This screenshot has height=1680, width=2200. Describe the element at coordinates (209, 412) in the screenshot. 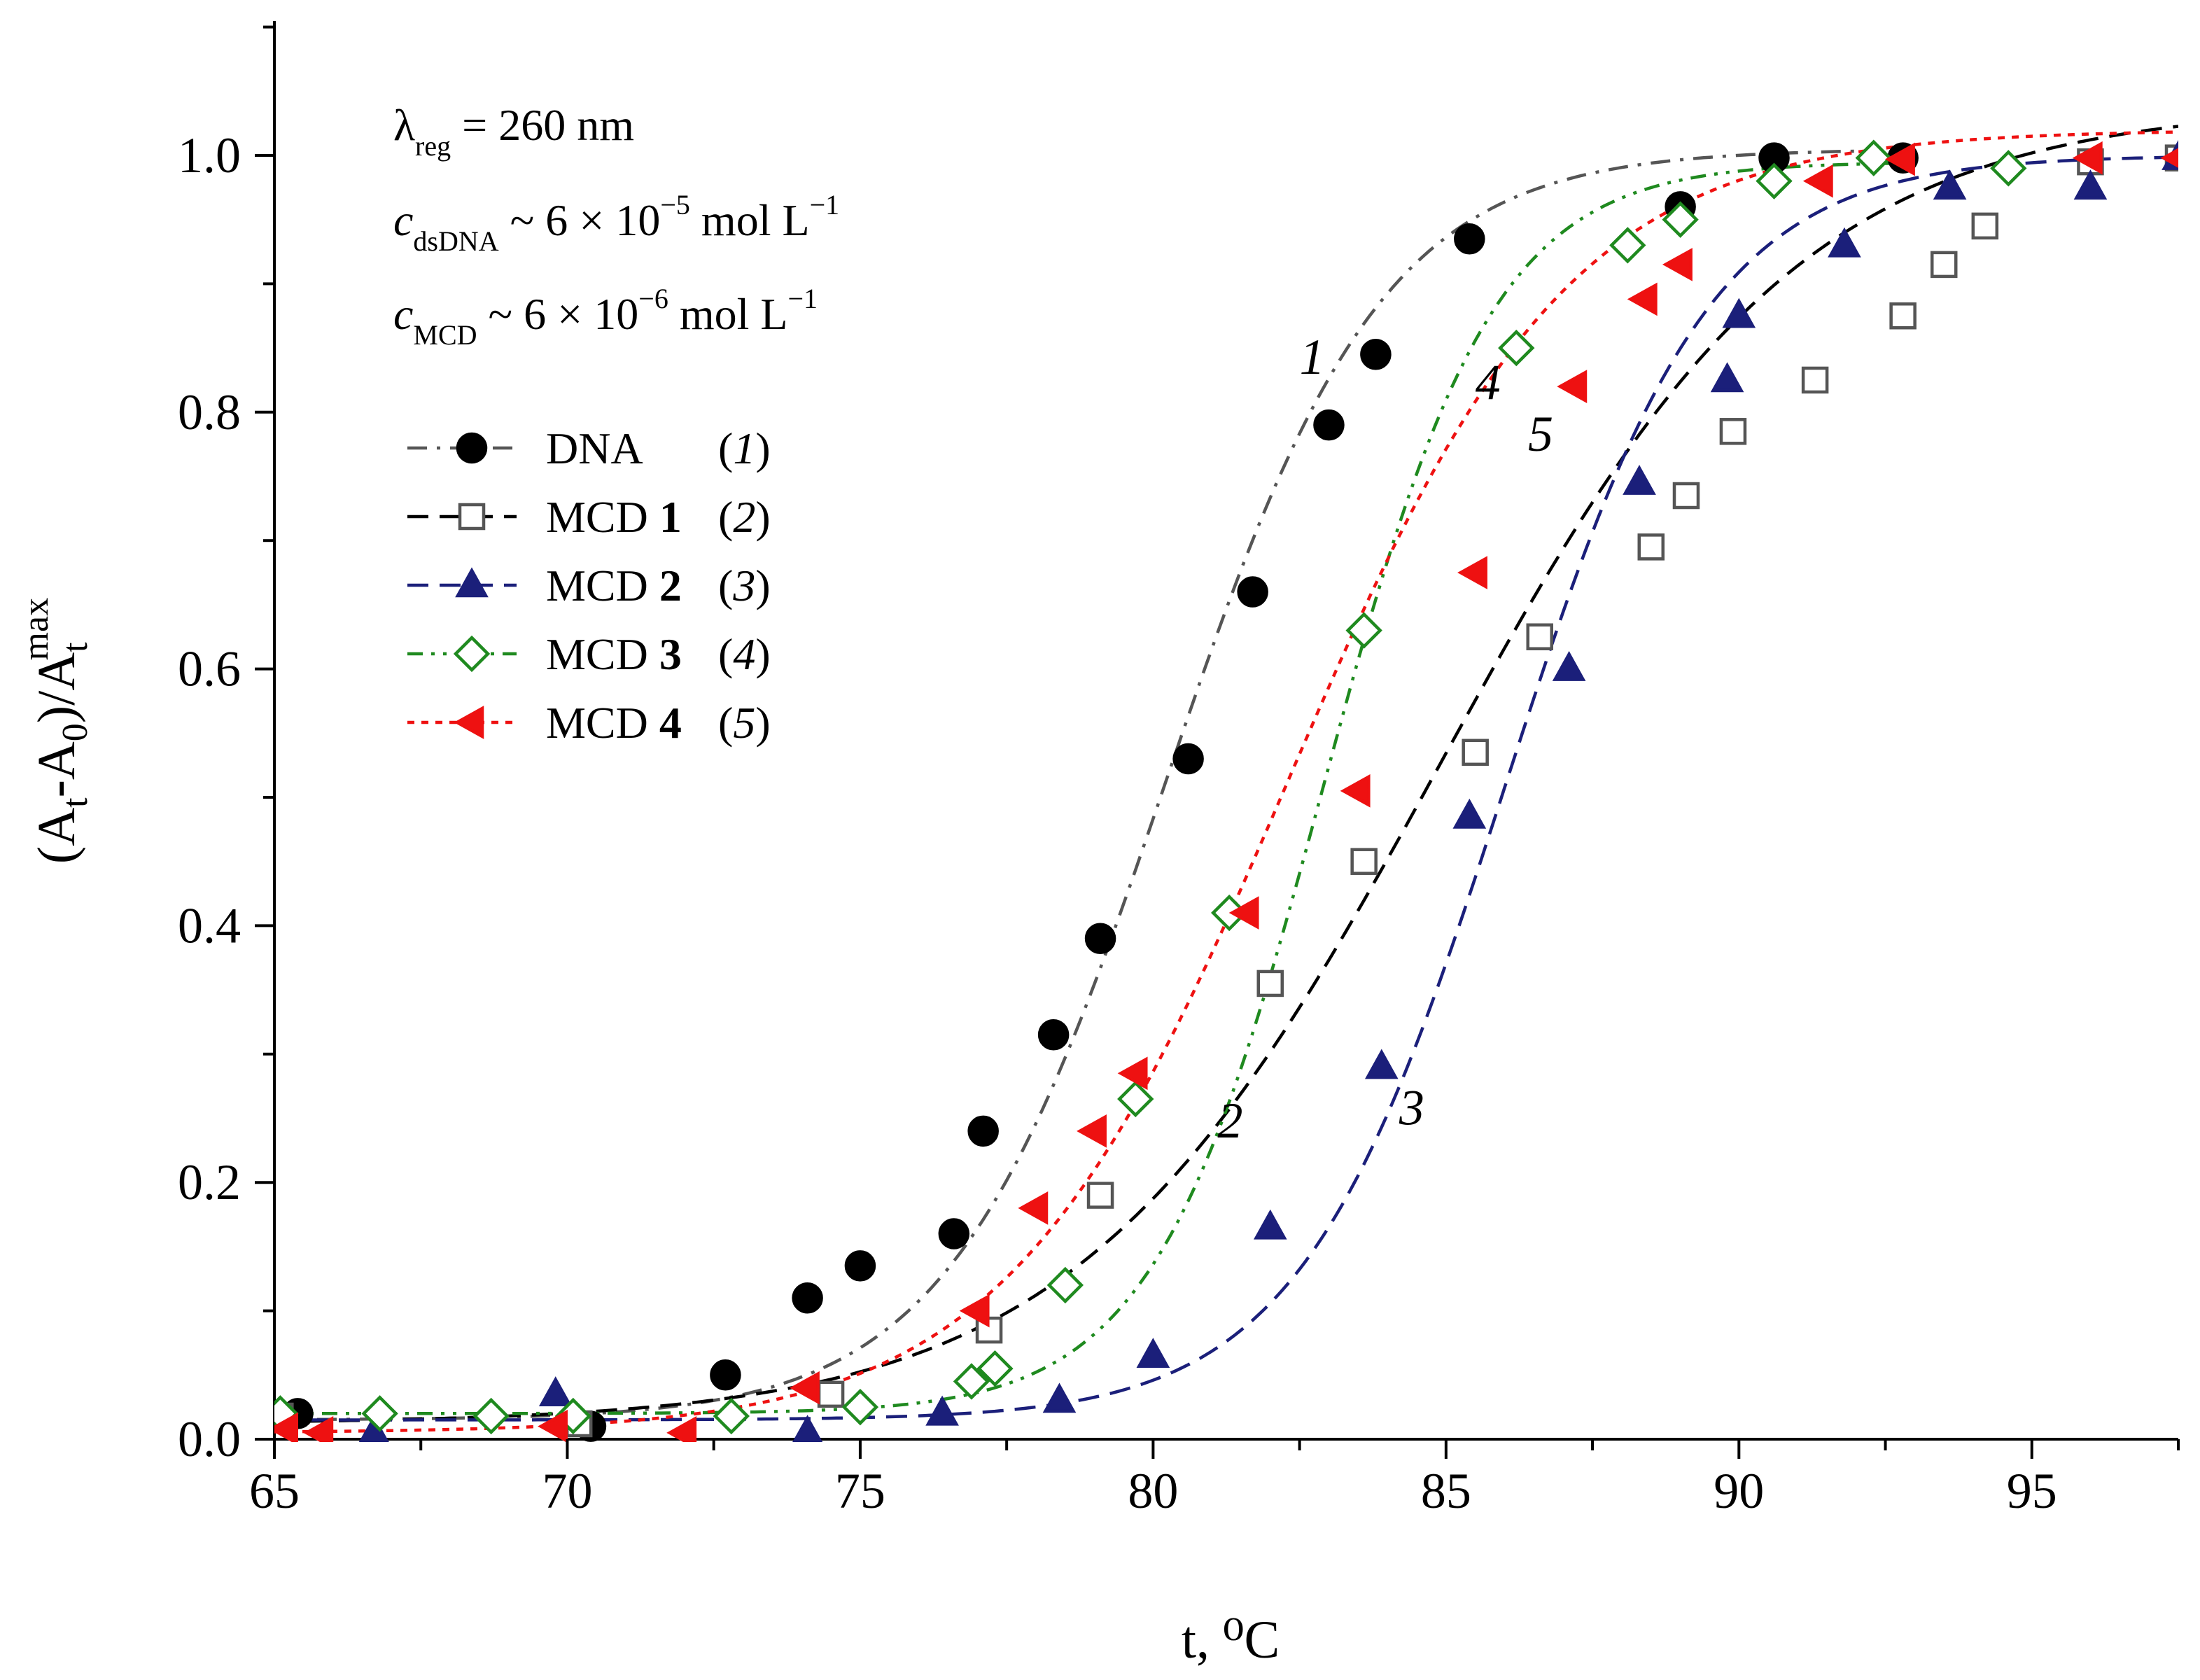

I see `y-tick-label: 0.8` at that location.